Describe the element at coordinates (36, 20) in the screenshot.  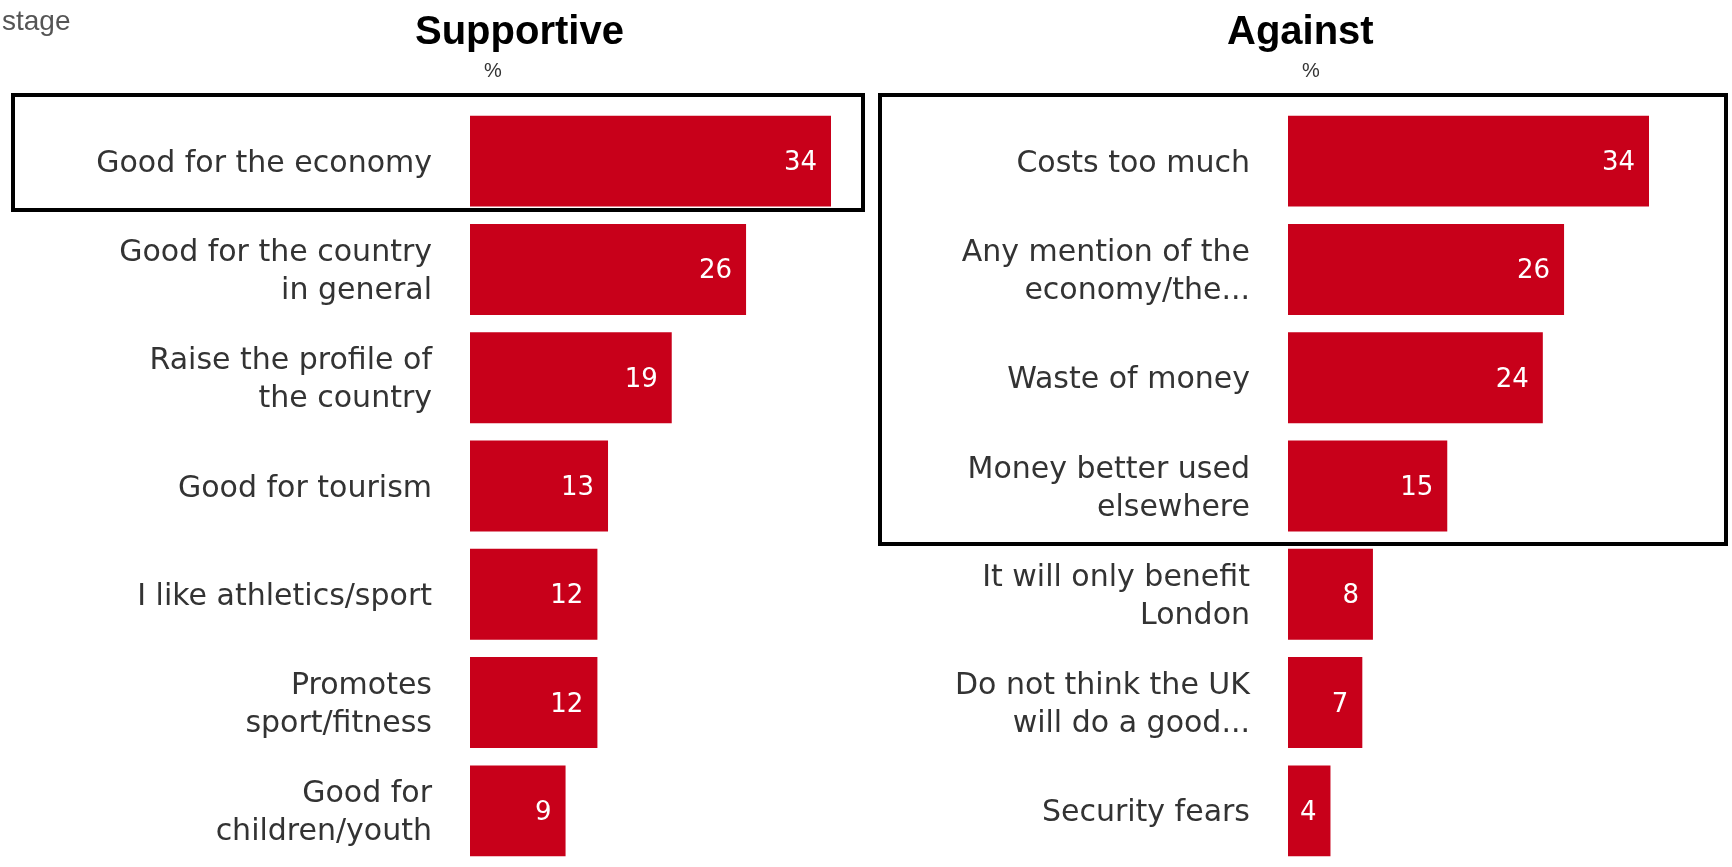
I see `text: stage` at that location.